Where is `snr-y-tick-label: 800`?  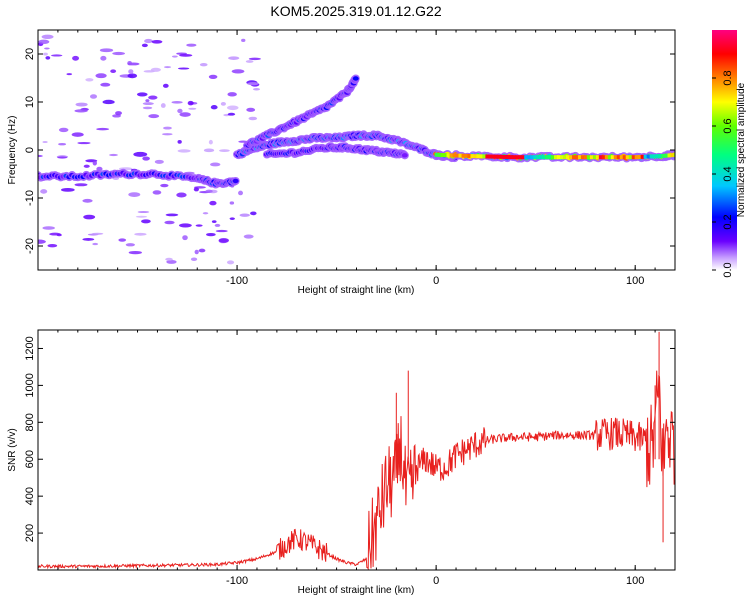 snr-y-tick-label: 800 is located at coordinates (30, 422).